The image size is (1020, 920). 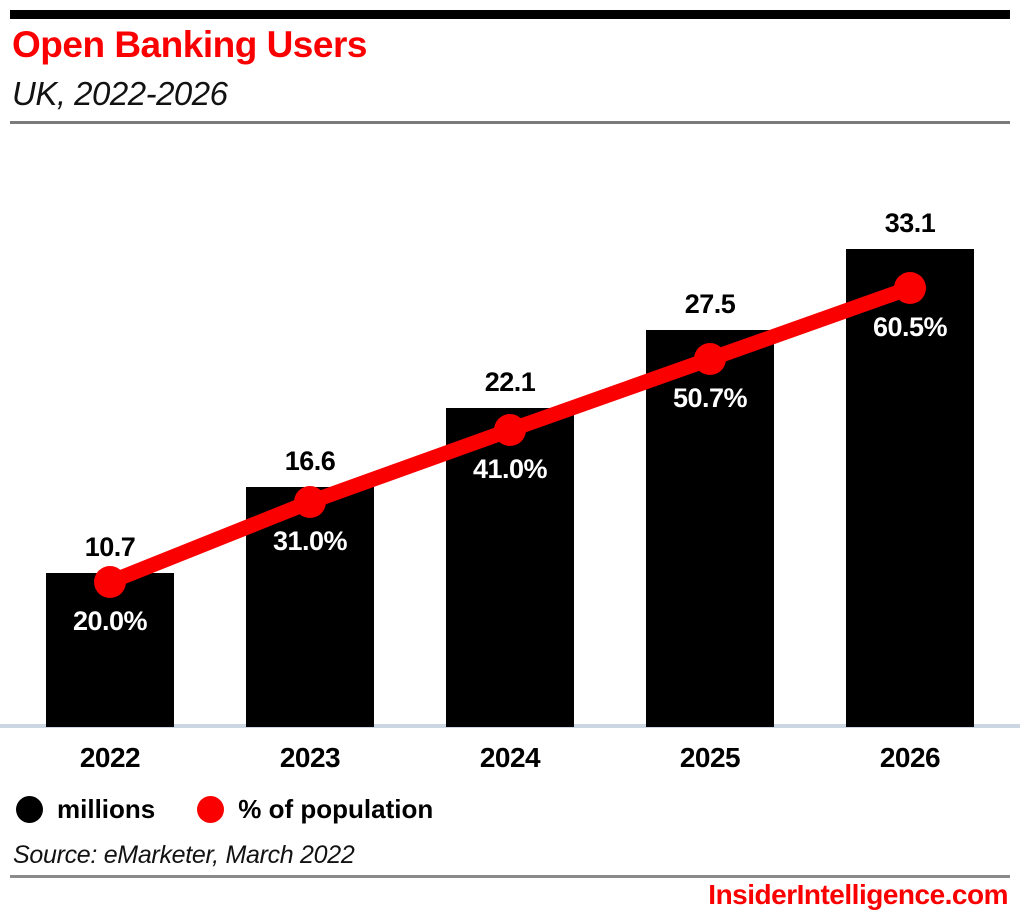 What do you see at coordinates (910, 223) in the screenshot?
I see `bar-value-label-2026: 33.1` at bounding box center [910, 223].